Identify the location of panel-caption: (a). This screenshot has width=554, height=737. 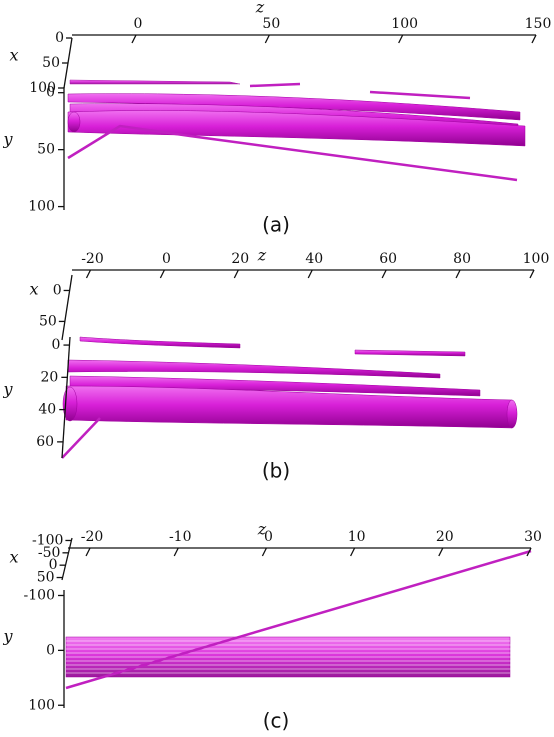
(276, 225).